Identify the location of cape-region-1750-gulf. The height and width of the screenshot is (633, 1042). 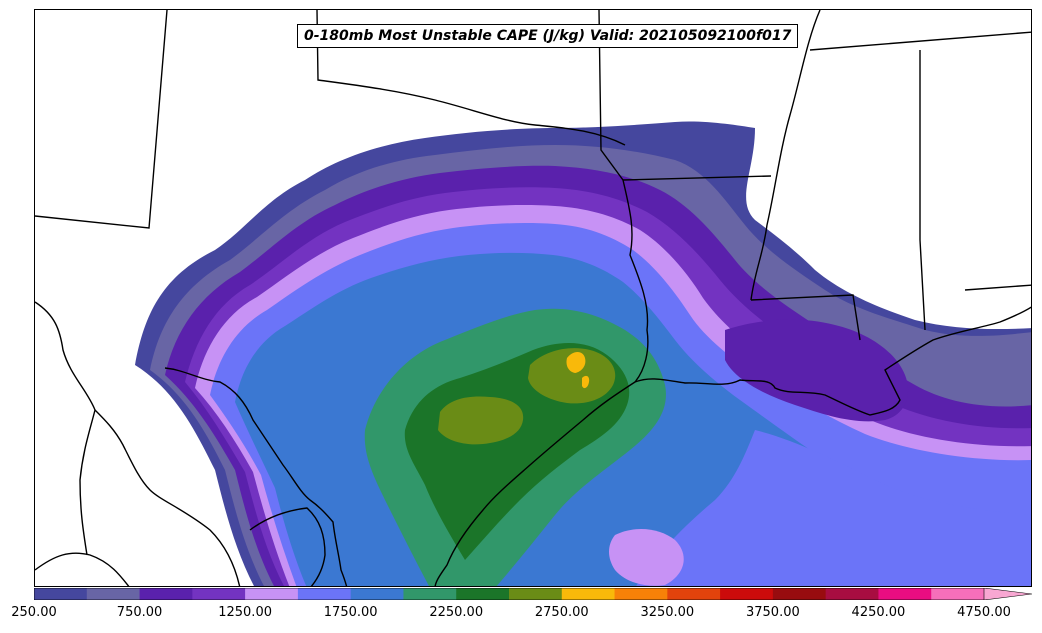
(833, 508).